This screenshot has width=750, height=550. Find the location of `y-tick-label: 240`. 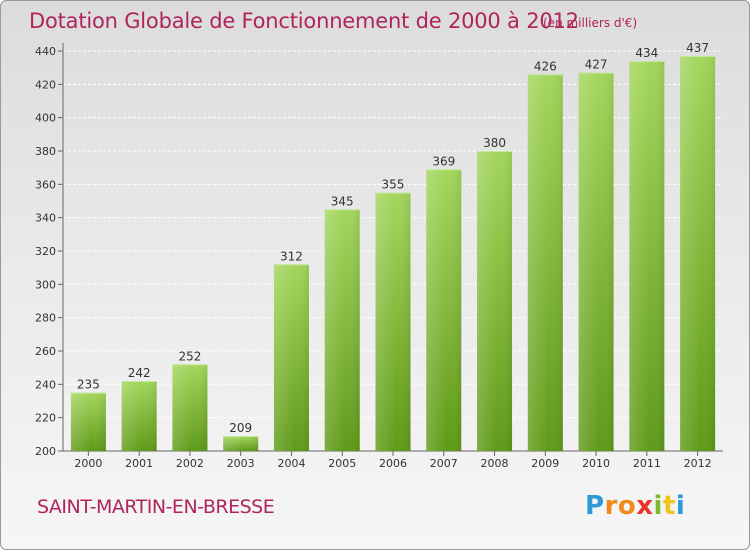

y-tick-label: 240 is located at coordinates (45, 384).